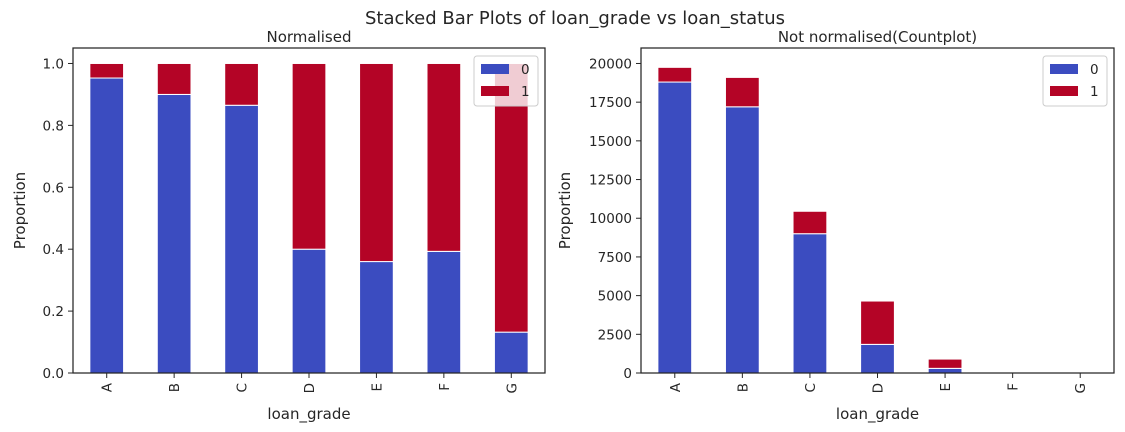 The width and height of the screenshot is (1125, 432). Describe the element at coordinates (511, 352) in the screenshot. I see `bar-series-0-G` at that location.